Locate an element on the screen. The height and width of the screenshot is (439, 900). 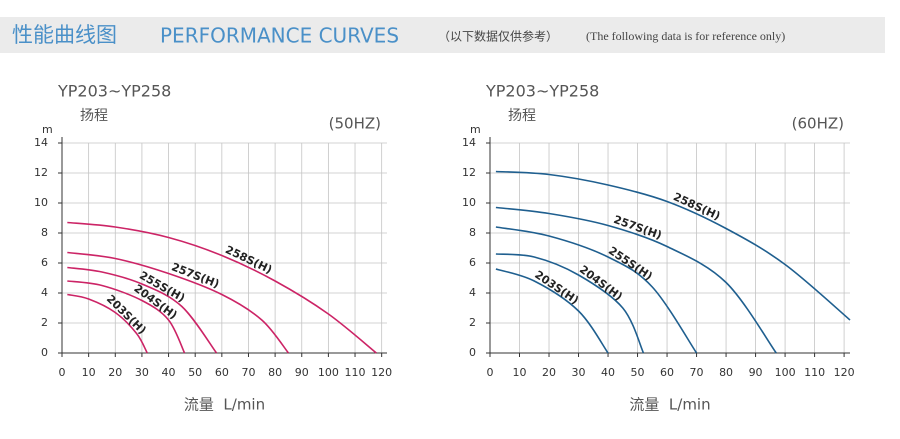
annotation: (50HZ) is located at coordinates (355, 124).